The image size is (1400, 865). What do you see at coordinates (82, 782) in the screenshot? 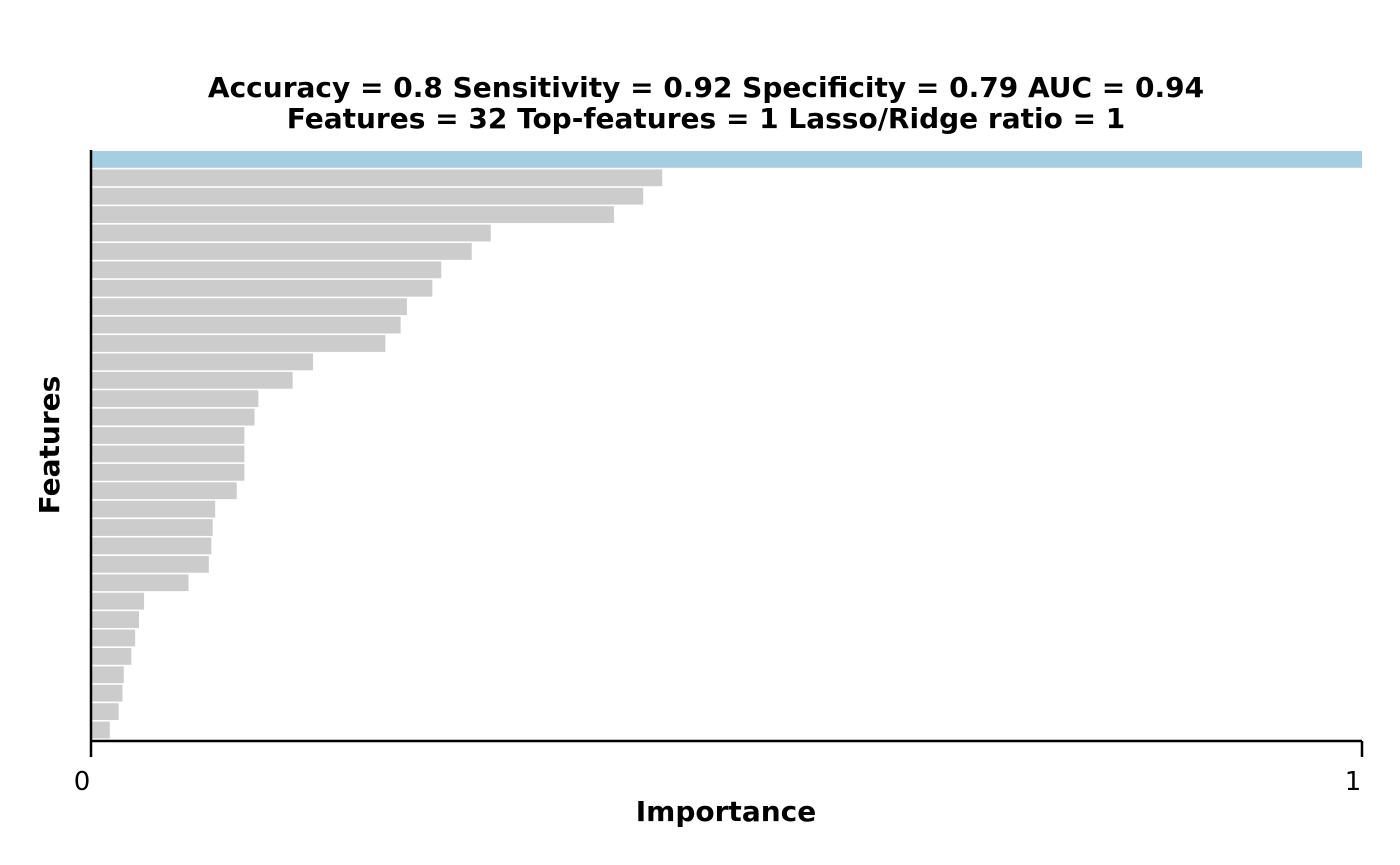
I see `x-tick-label-0: 0` at bounding box center [82, 782].